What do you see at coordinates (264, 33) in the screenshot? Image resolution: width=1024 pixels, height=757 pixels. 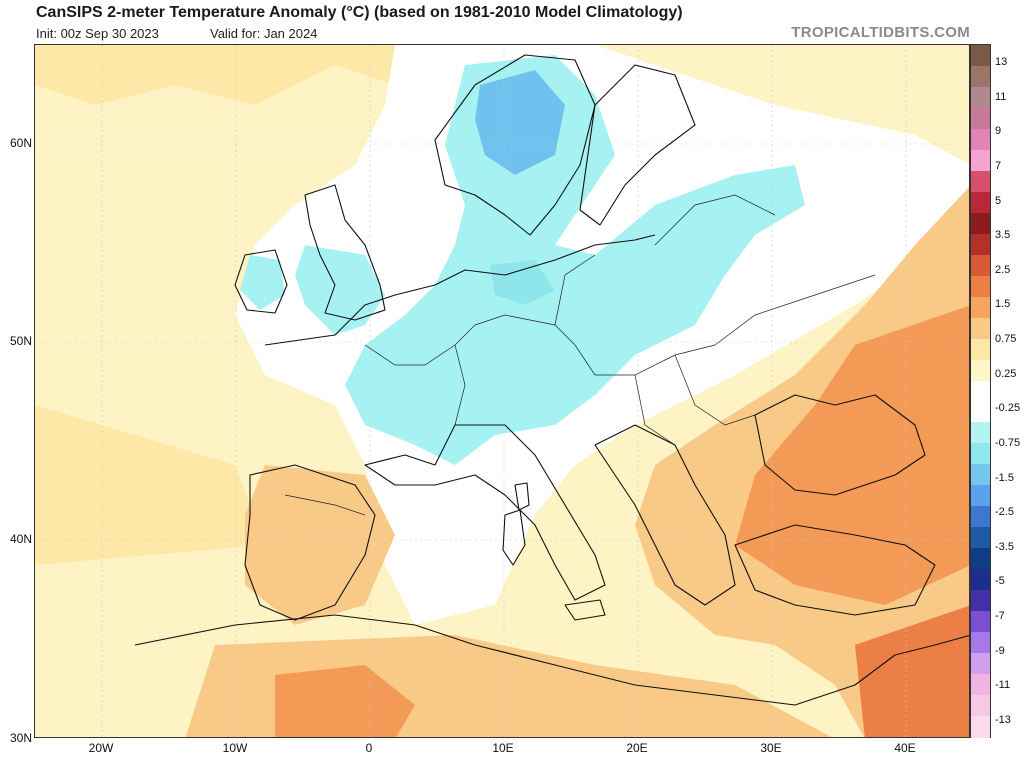 I see `valid-time: Valid for: Jan 2024` at bounding box center [264, 33].